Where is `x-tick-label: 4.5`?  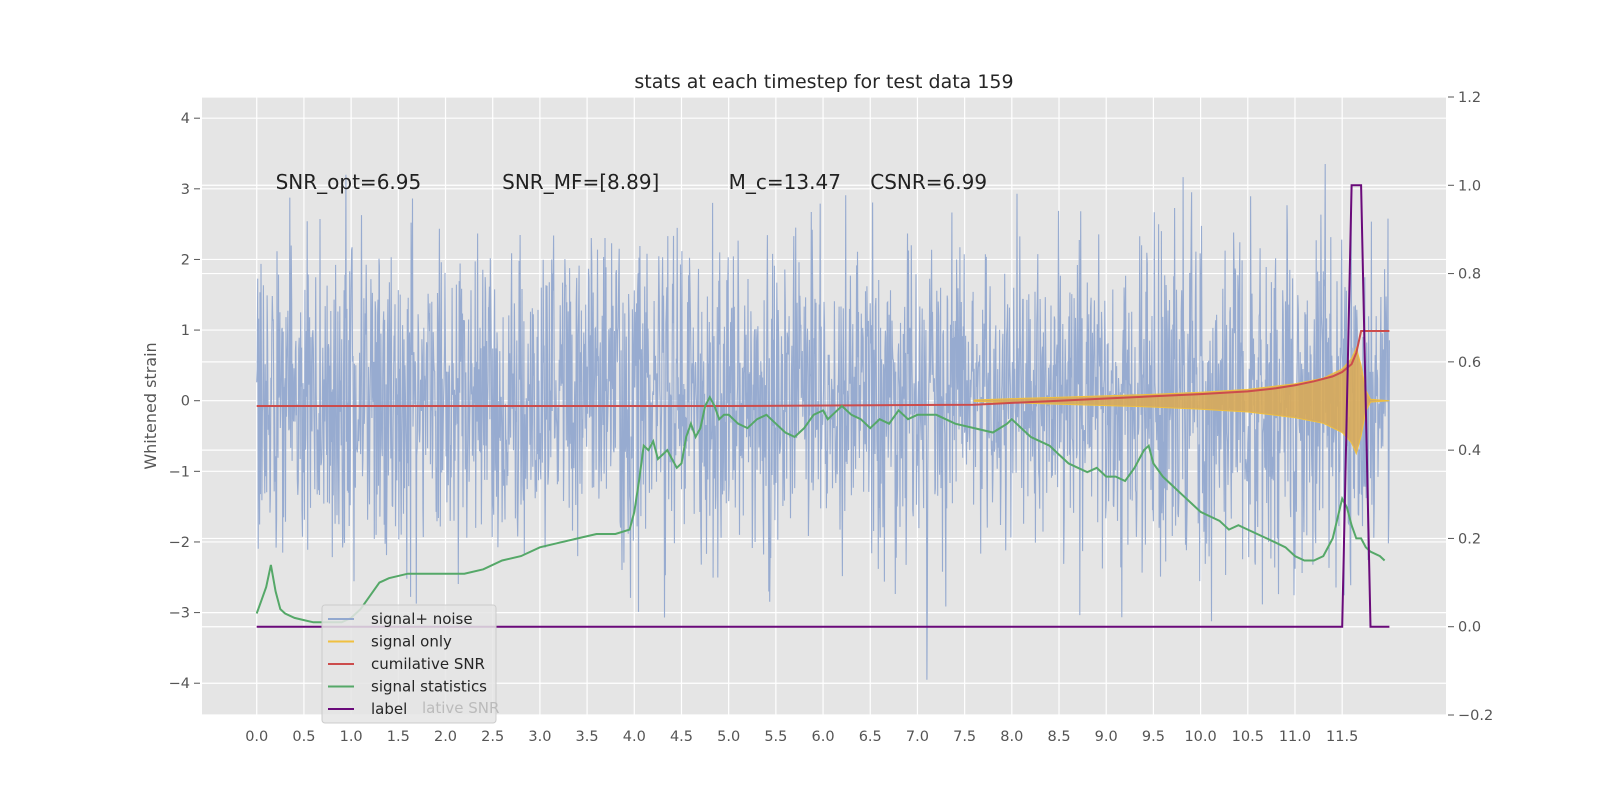 x-tick-label: 4.5 is located at coordinates (681, 737).